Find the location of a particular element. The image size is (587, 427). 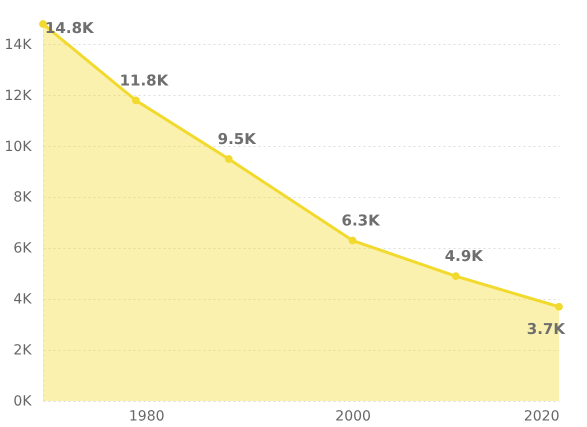

x-tick-label: 2020 is located at coordinates (542, 416).